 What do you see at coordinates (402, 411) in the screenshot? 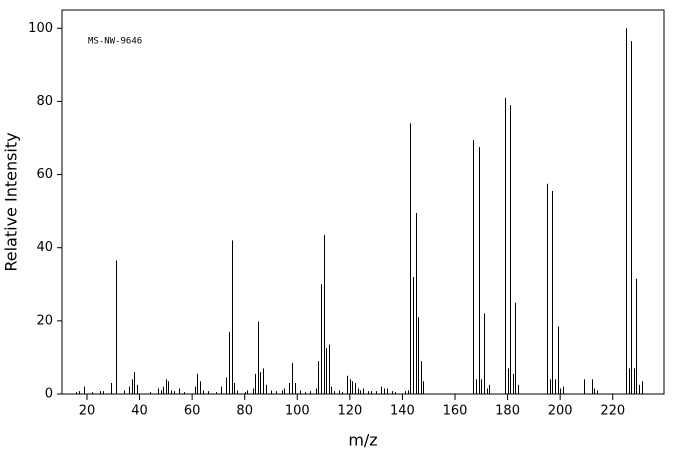
I see `x-tick-label: 140` at bounding box center [402, 411].